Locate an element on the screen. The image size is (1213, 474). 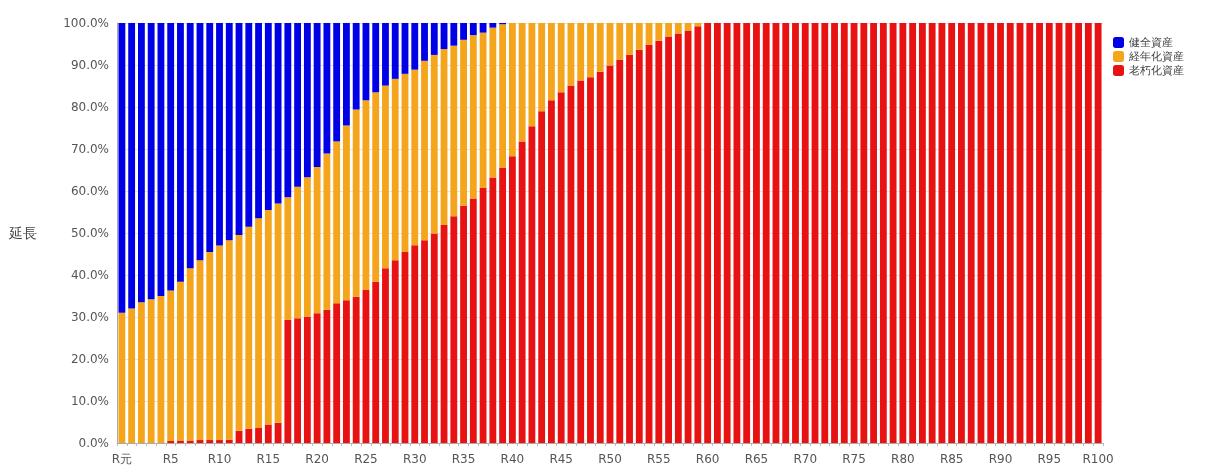
y-tick-label: 100.0% is located at coordinates (86, 23).